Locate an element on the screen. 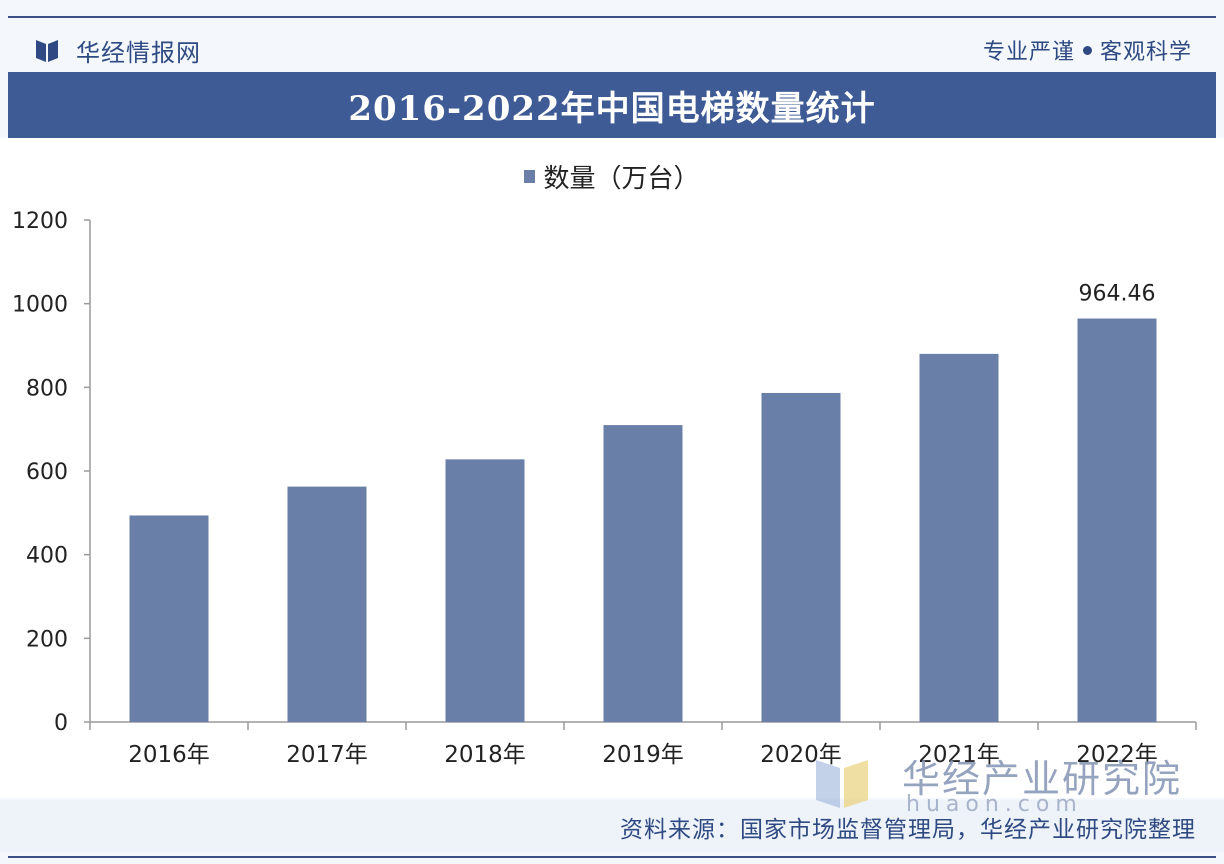 This screenshot has width=1224, height=864. brand: 华经情报网 is located at coordinates (117, 50).